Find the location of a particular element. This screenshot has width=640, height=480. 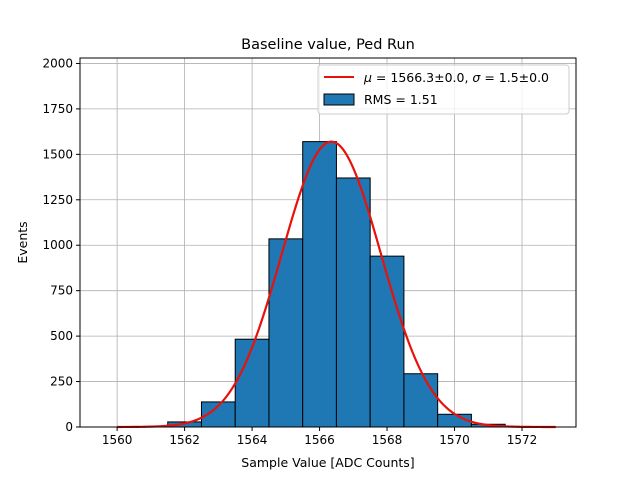

legend-hist-label: RMS = 1.51 is located at coordinates (401, 99).